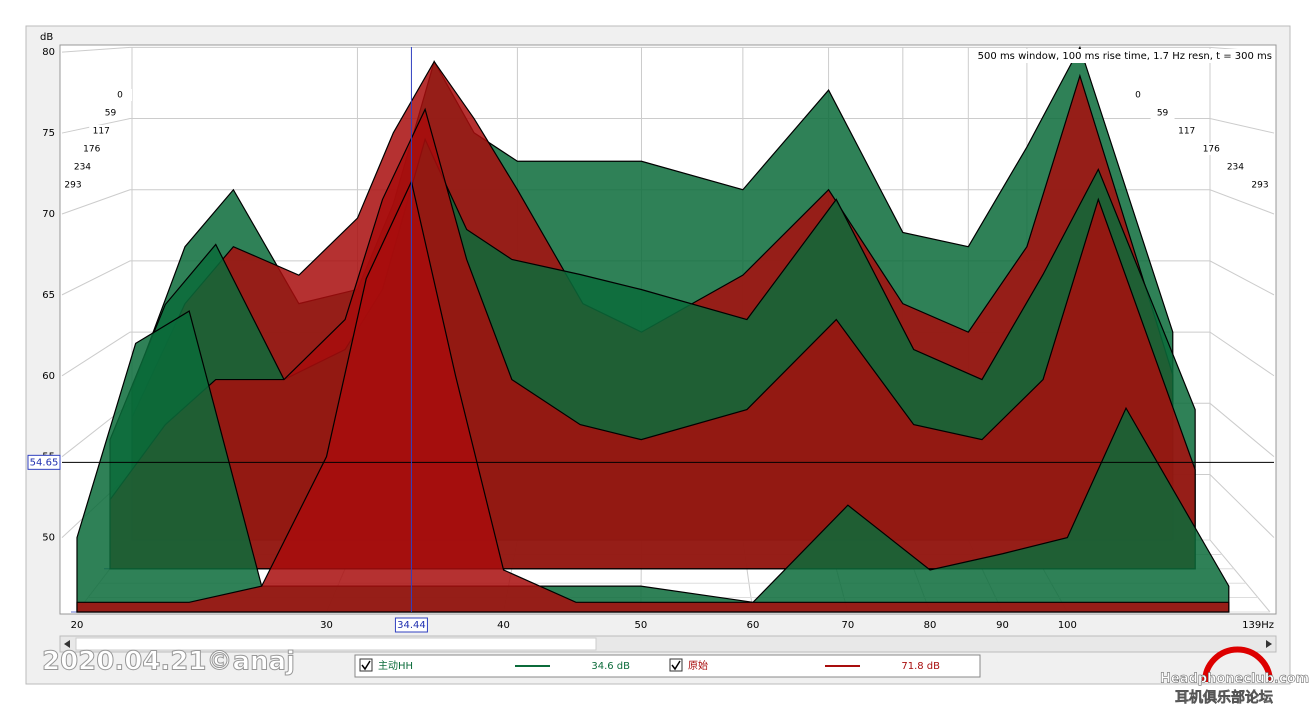 This screenshot has width=1316, height=714. I want to click on annotation-box, so click(1131, 56).